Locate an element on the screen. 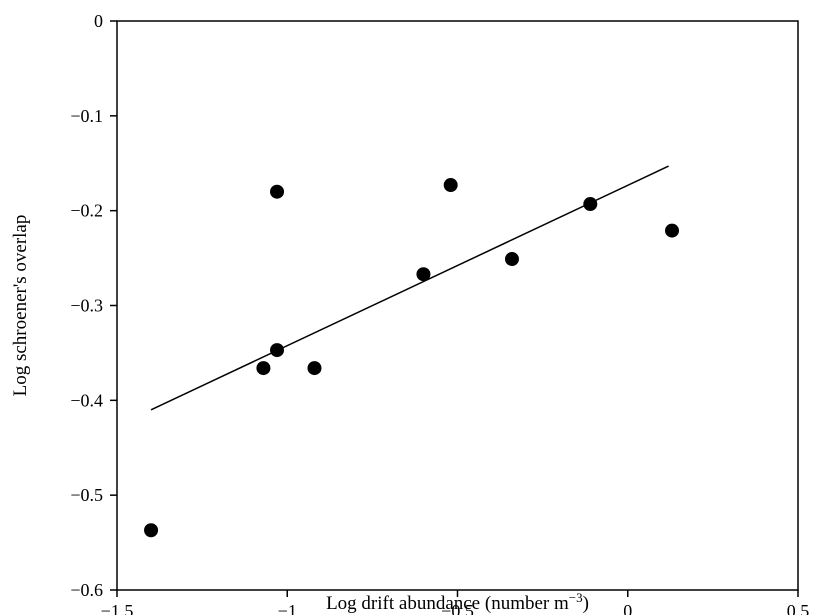  x-axis-title: Log drift abundance (number m−3) is located at coordinates (457, 602).